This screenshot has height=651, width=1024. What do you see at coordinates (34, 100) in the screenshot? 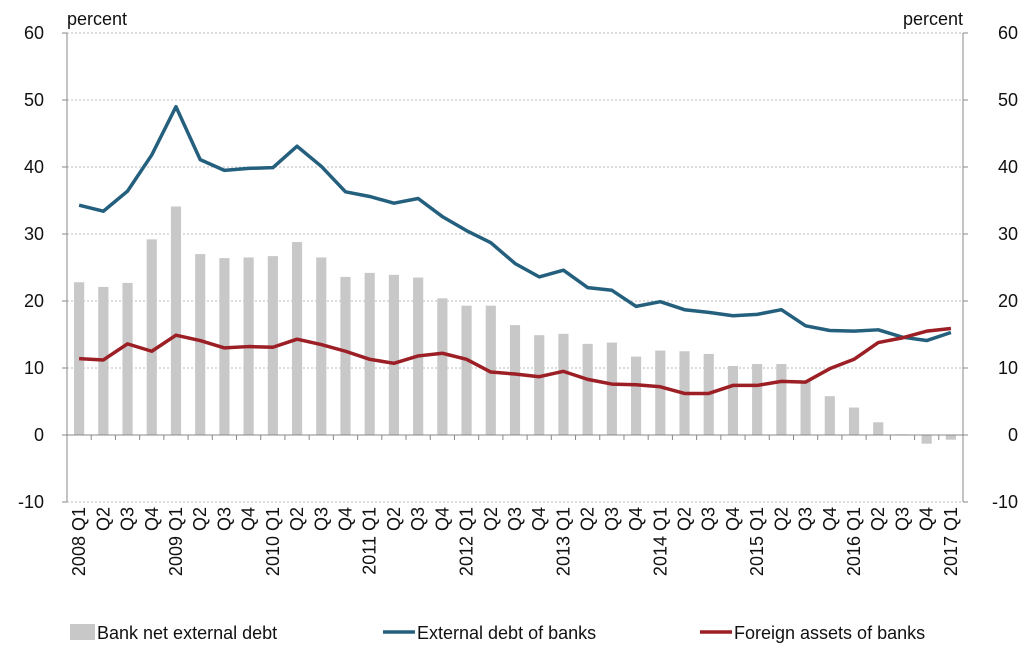
I see `y-tick-label: 50` at bounding box center [34, 100].